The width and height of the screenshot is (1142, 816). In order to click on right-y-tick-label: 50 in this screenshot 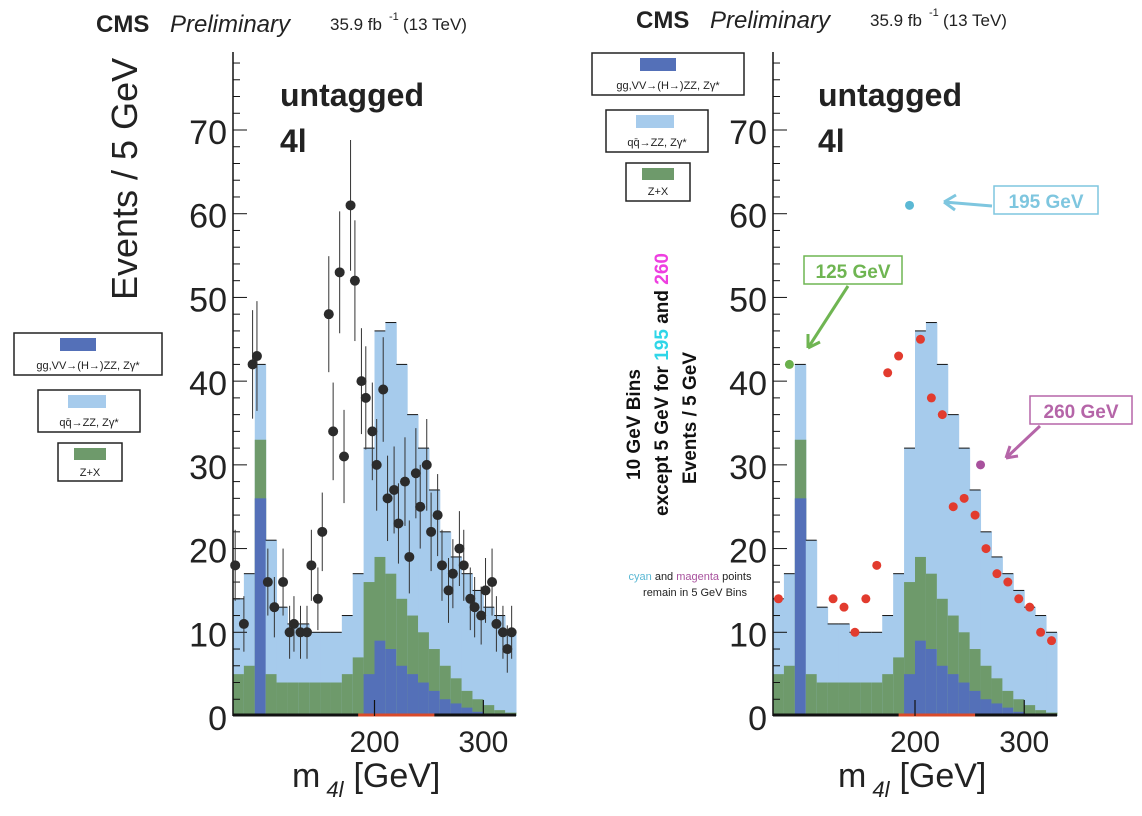, I will do `click(748, 300)`.